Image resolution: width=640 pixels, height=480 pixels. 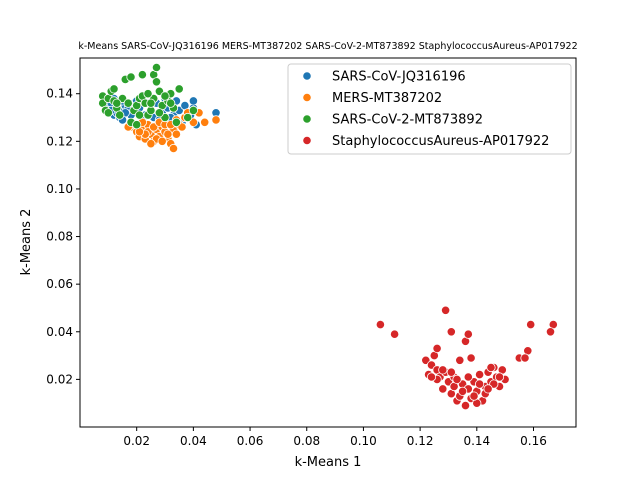 I want to click on y-axis-label: k-Means 2, so click(x=26, y=242).